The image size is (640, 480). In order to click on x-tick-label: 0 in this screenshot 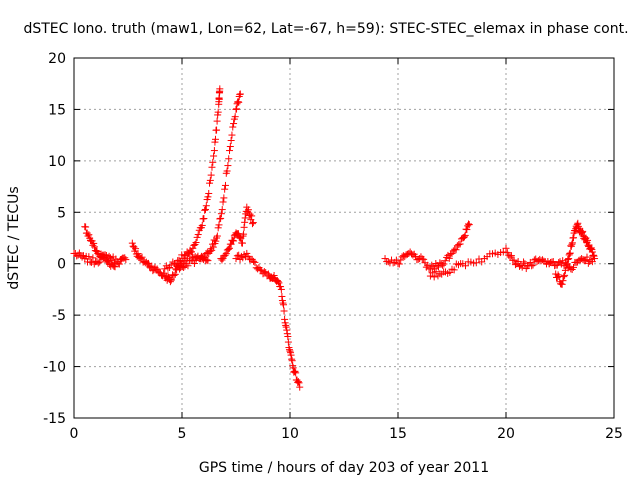, I will do `click(74, 434)`.